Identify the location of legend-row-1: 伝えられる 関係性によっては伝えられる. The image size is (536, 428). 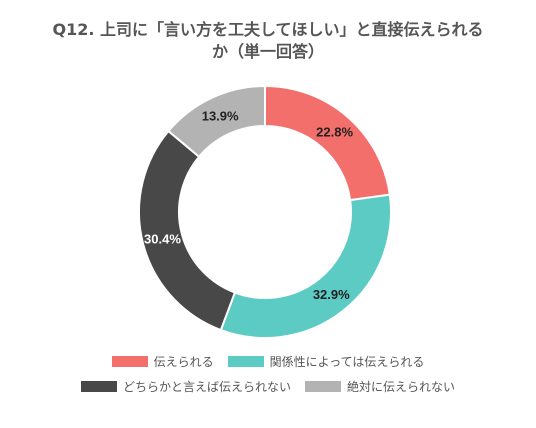
(268, 361).